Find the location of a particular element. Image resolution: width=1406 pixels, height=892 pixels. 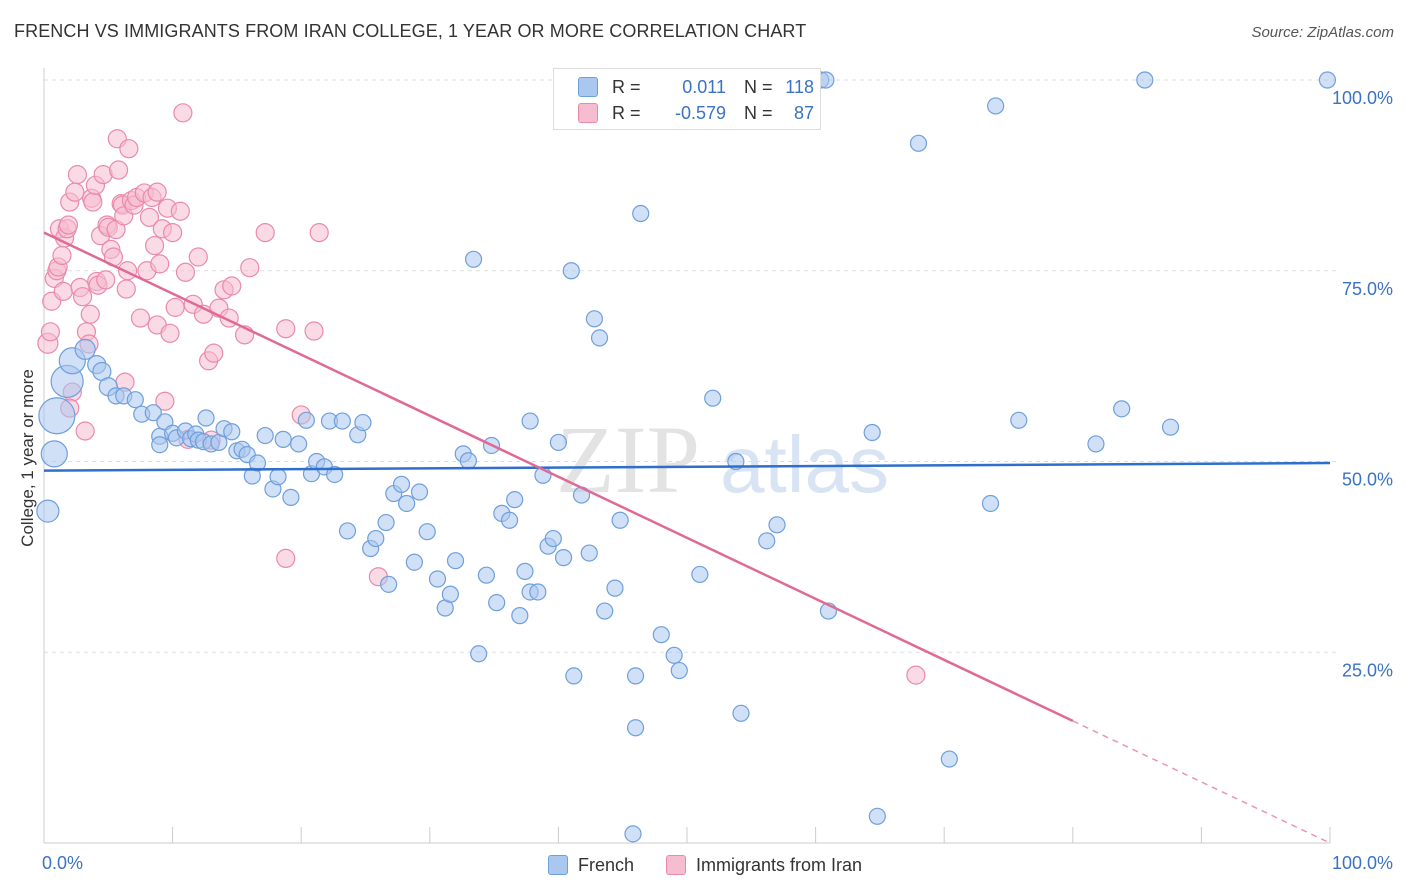

iran-n-label: N = is located at coordinates (758, 112).